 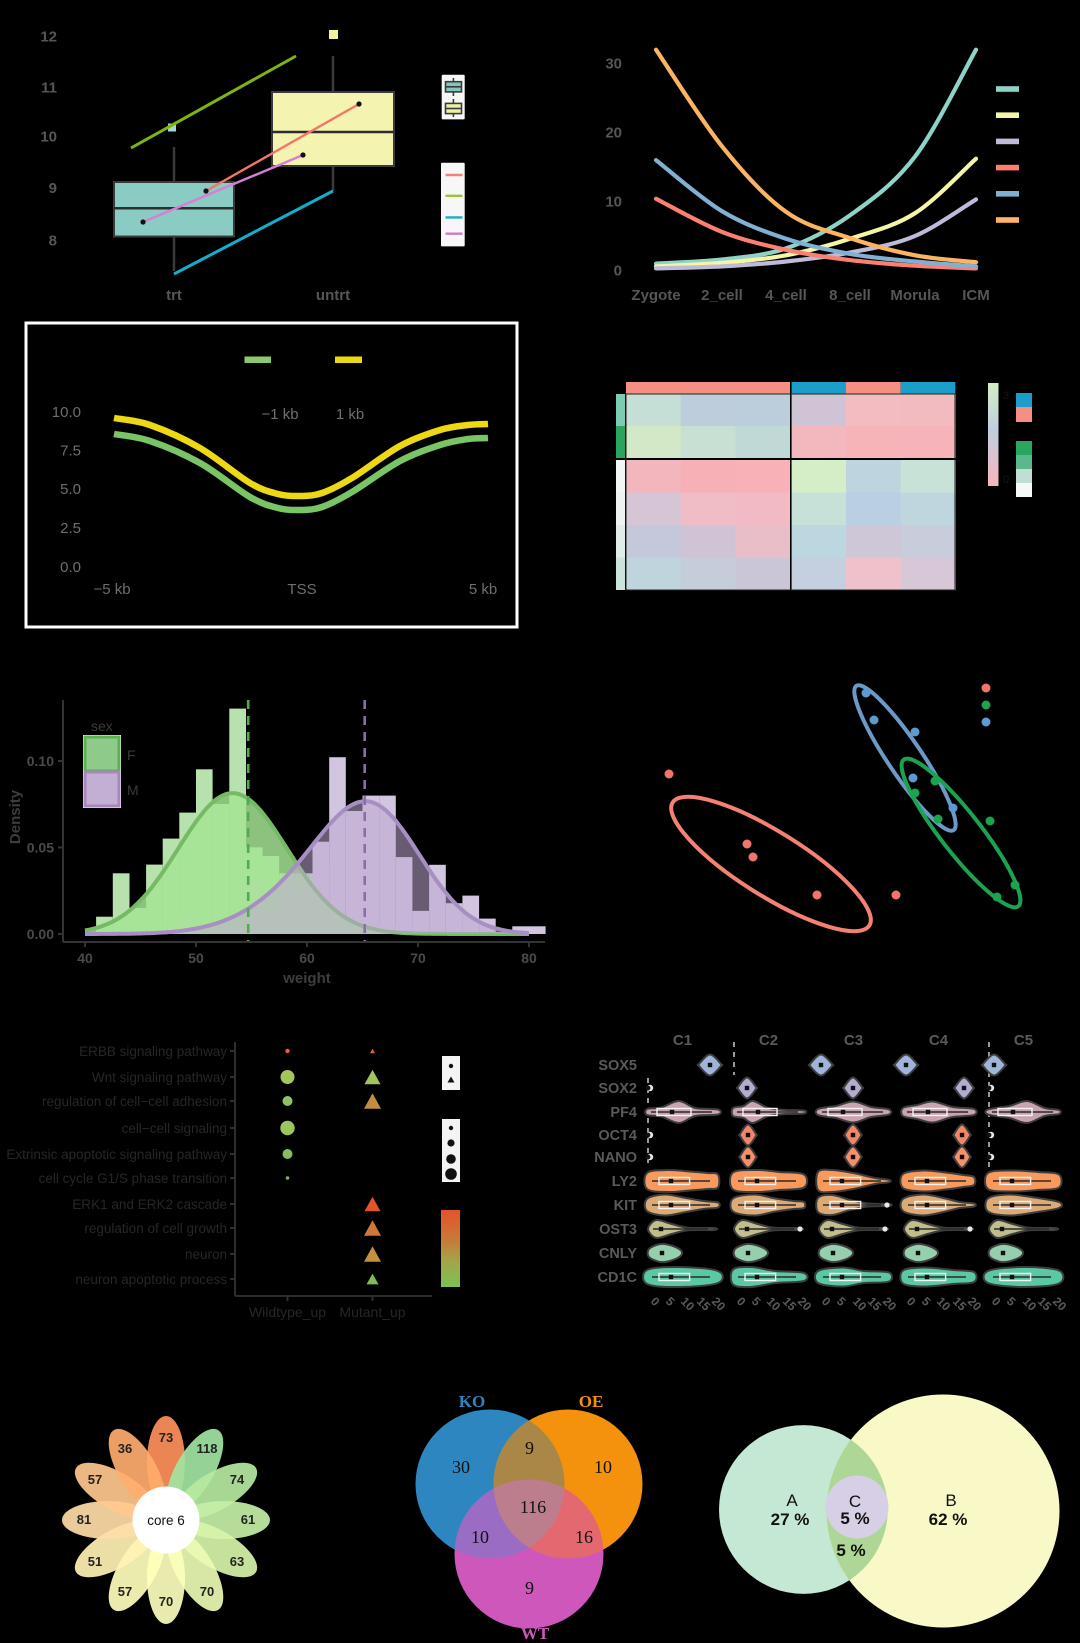 What do you see at coordinates (584, 1537) in the screenshot?
I see `svg-text: 16` at bounding box center [584, 1537].